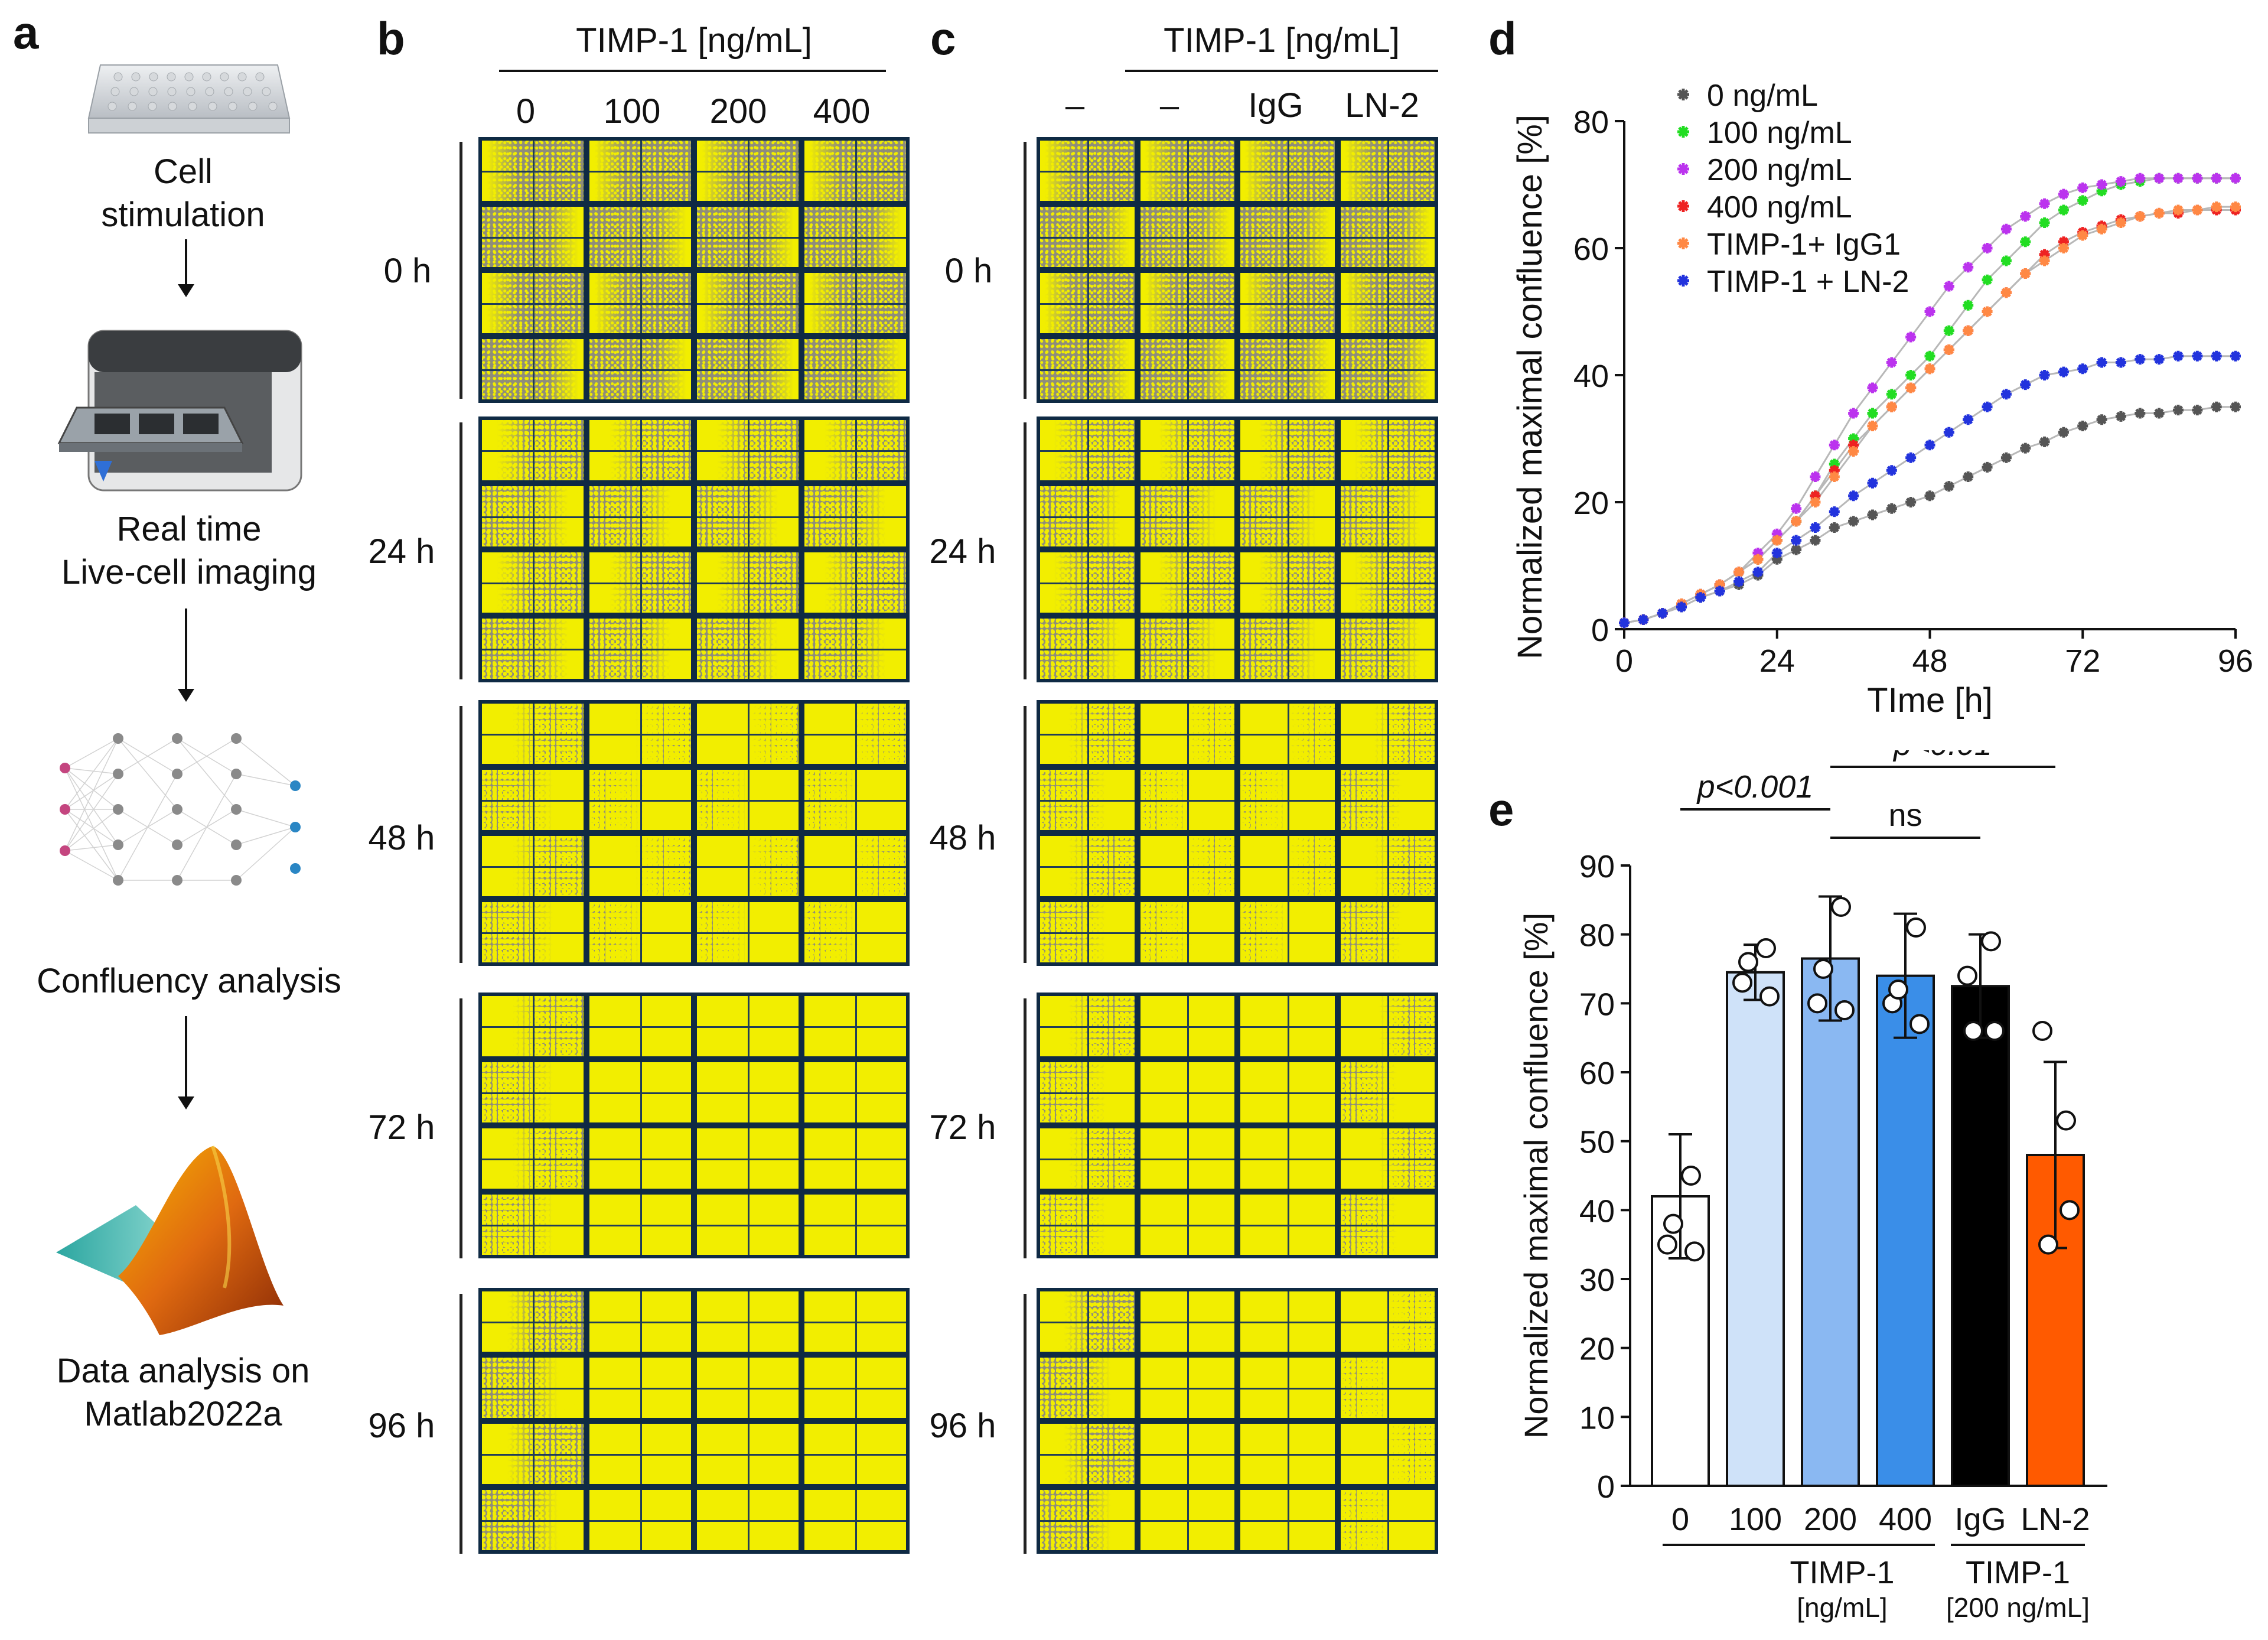 This screenshot has width=2268, height=1640. I want to click on y-tick-label: 10, so click(1597, 1418).